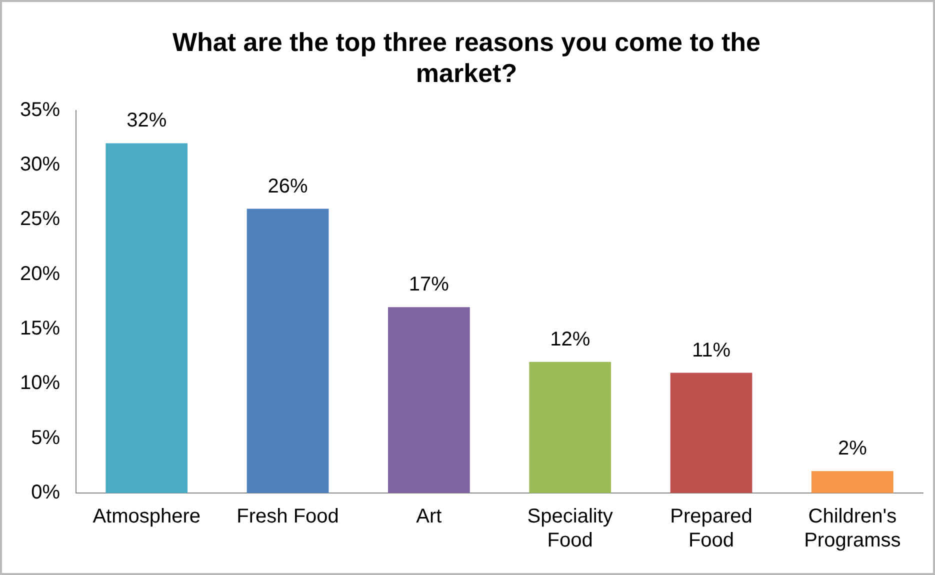 The width and height of the screenshot is (935, 575). What do you see at coordinates (570, 339) in the screenshot?
I see `data-label: 12%` at bounding box center [570, 339].